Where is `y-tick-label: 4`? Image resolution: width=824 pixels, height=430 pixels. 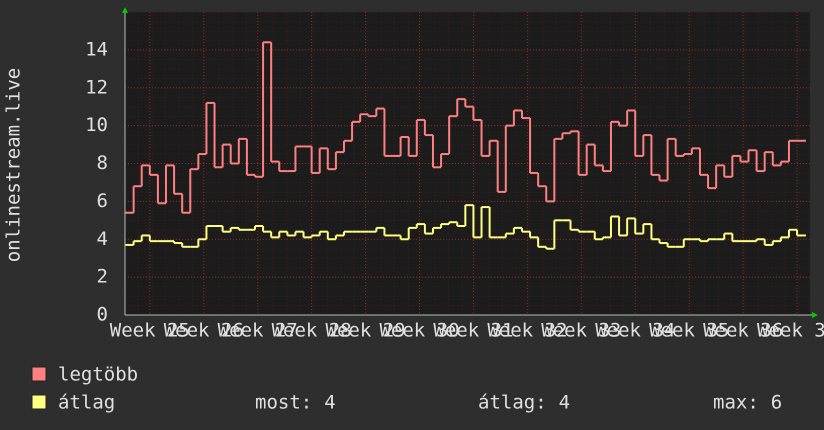
y-tick-label: 4 is located at coordinates (102, 239).